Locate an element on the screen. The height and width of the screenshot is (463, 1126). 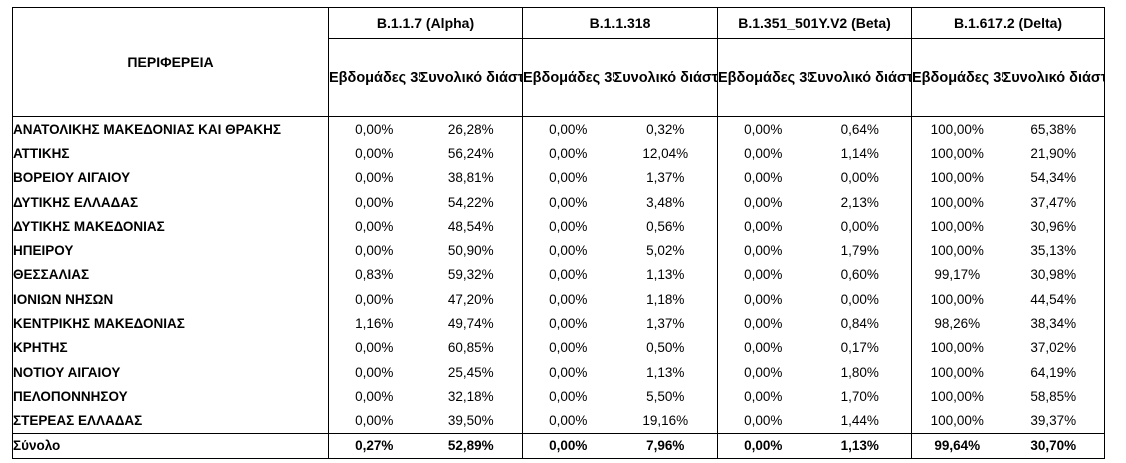
alpha-total-value: 60,85% is located at coordinates (471, 347).